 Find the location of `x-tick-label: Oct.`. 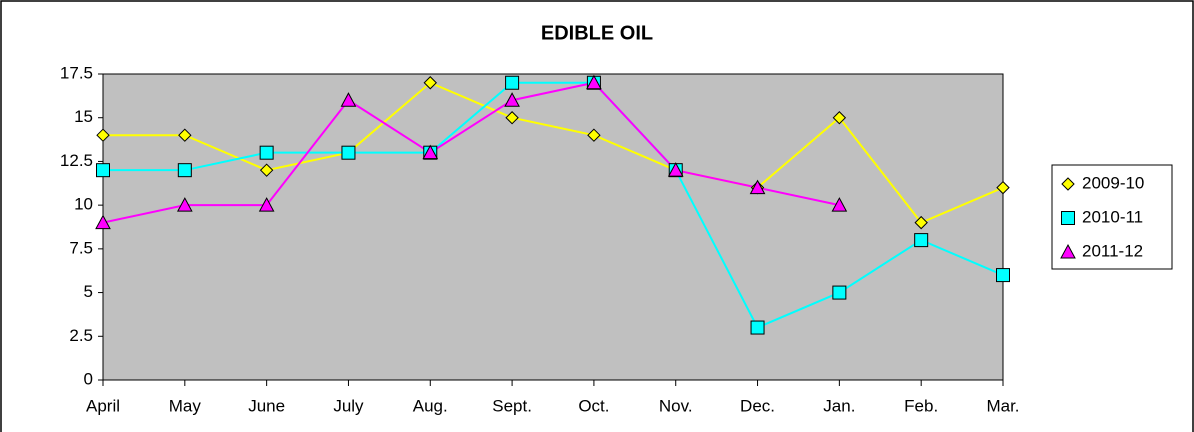

x-tick-label: Oct. is located at coordinates (593, 405).